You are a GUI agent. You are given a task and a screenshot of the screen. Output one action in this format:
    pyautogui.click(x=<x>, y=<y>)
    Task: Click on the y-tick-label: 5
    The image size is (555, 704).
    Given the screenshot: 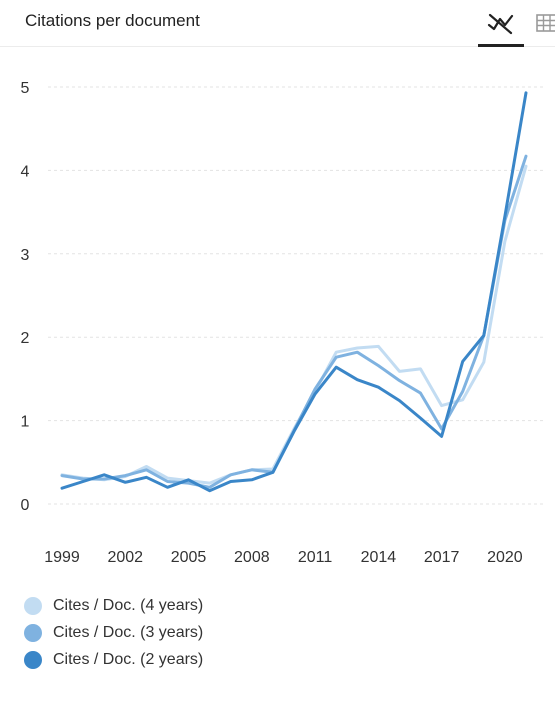 What is the action you would take?
    pyautogui.click(x=25, y=88)
    